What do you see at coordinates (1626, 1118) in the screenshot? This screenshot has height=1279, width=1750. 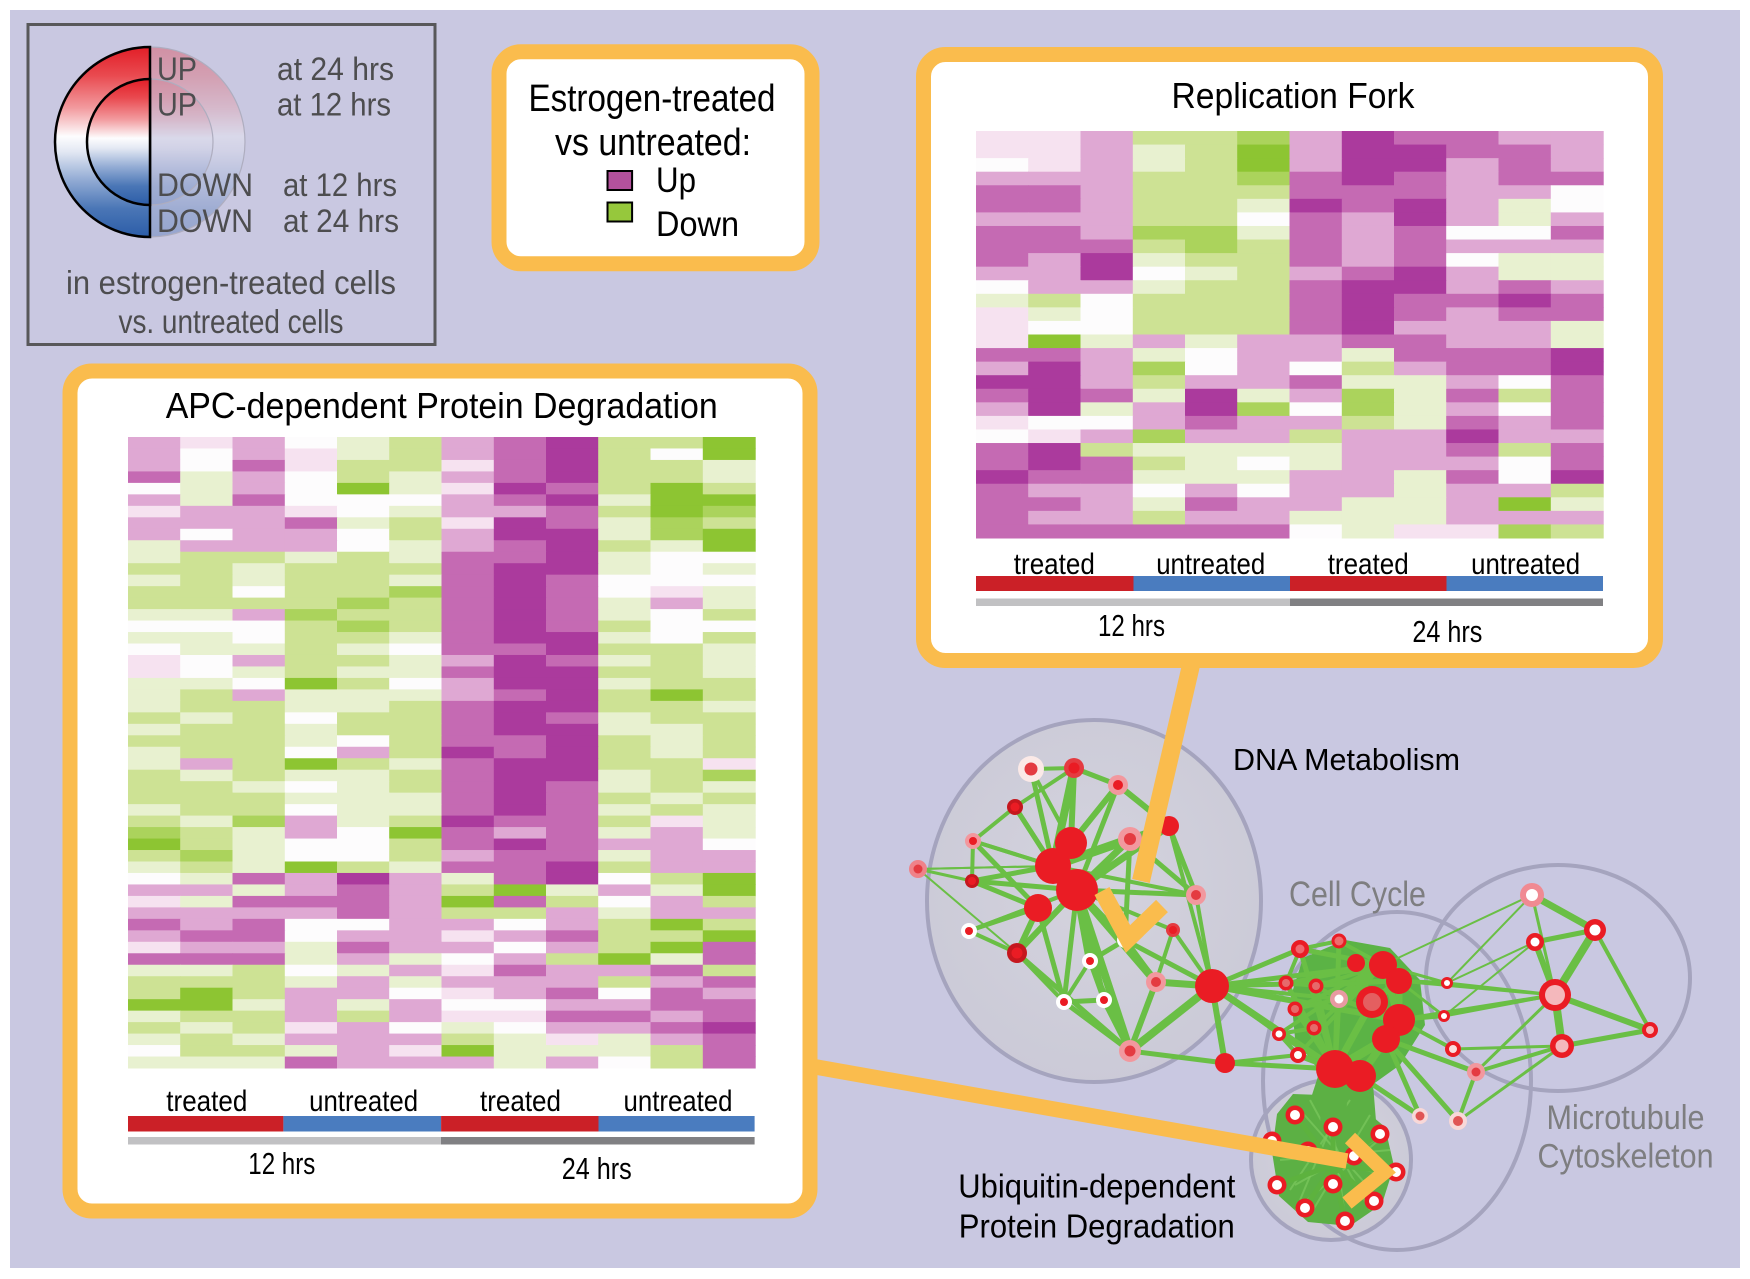 I see `svg-text: Microtubule` at bounding box center [1626, 1118].